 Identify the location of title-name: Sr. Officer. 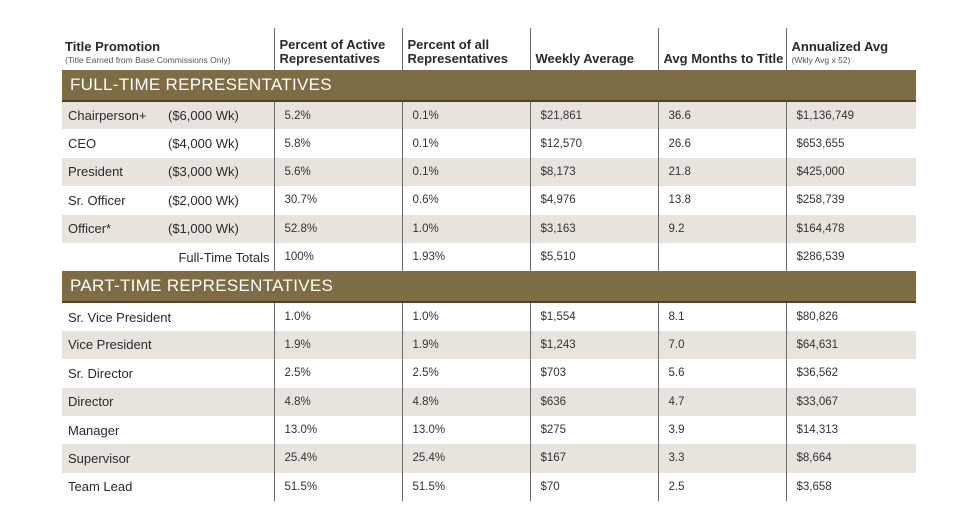
(97, 200).